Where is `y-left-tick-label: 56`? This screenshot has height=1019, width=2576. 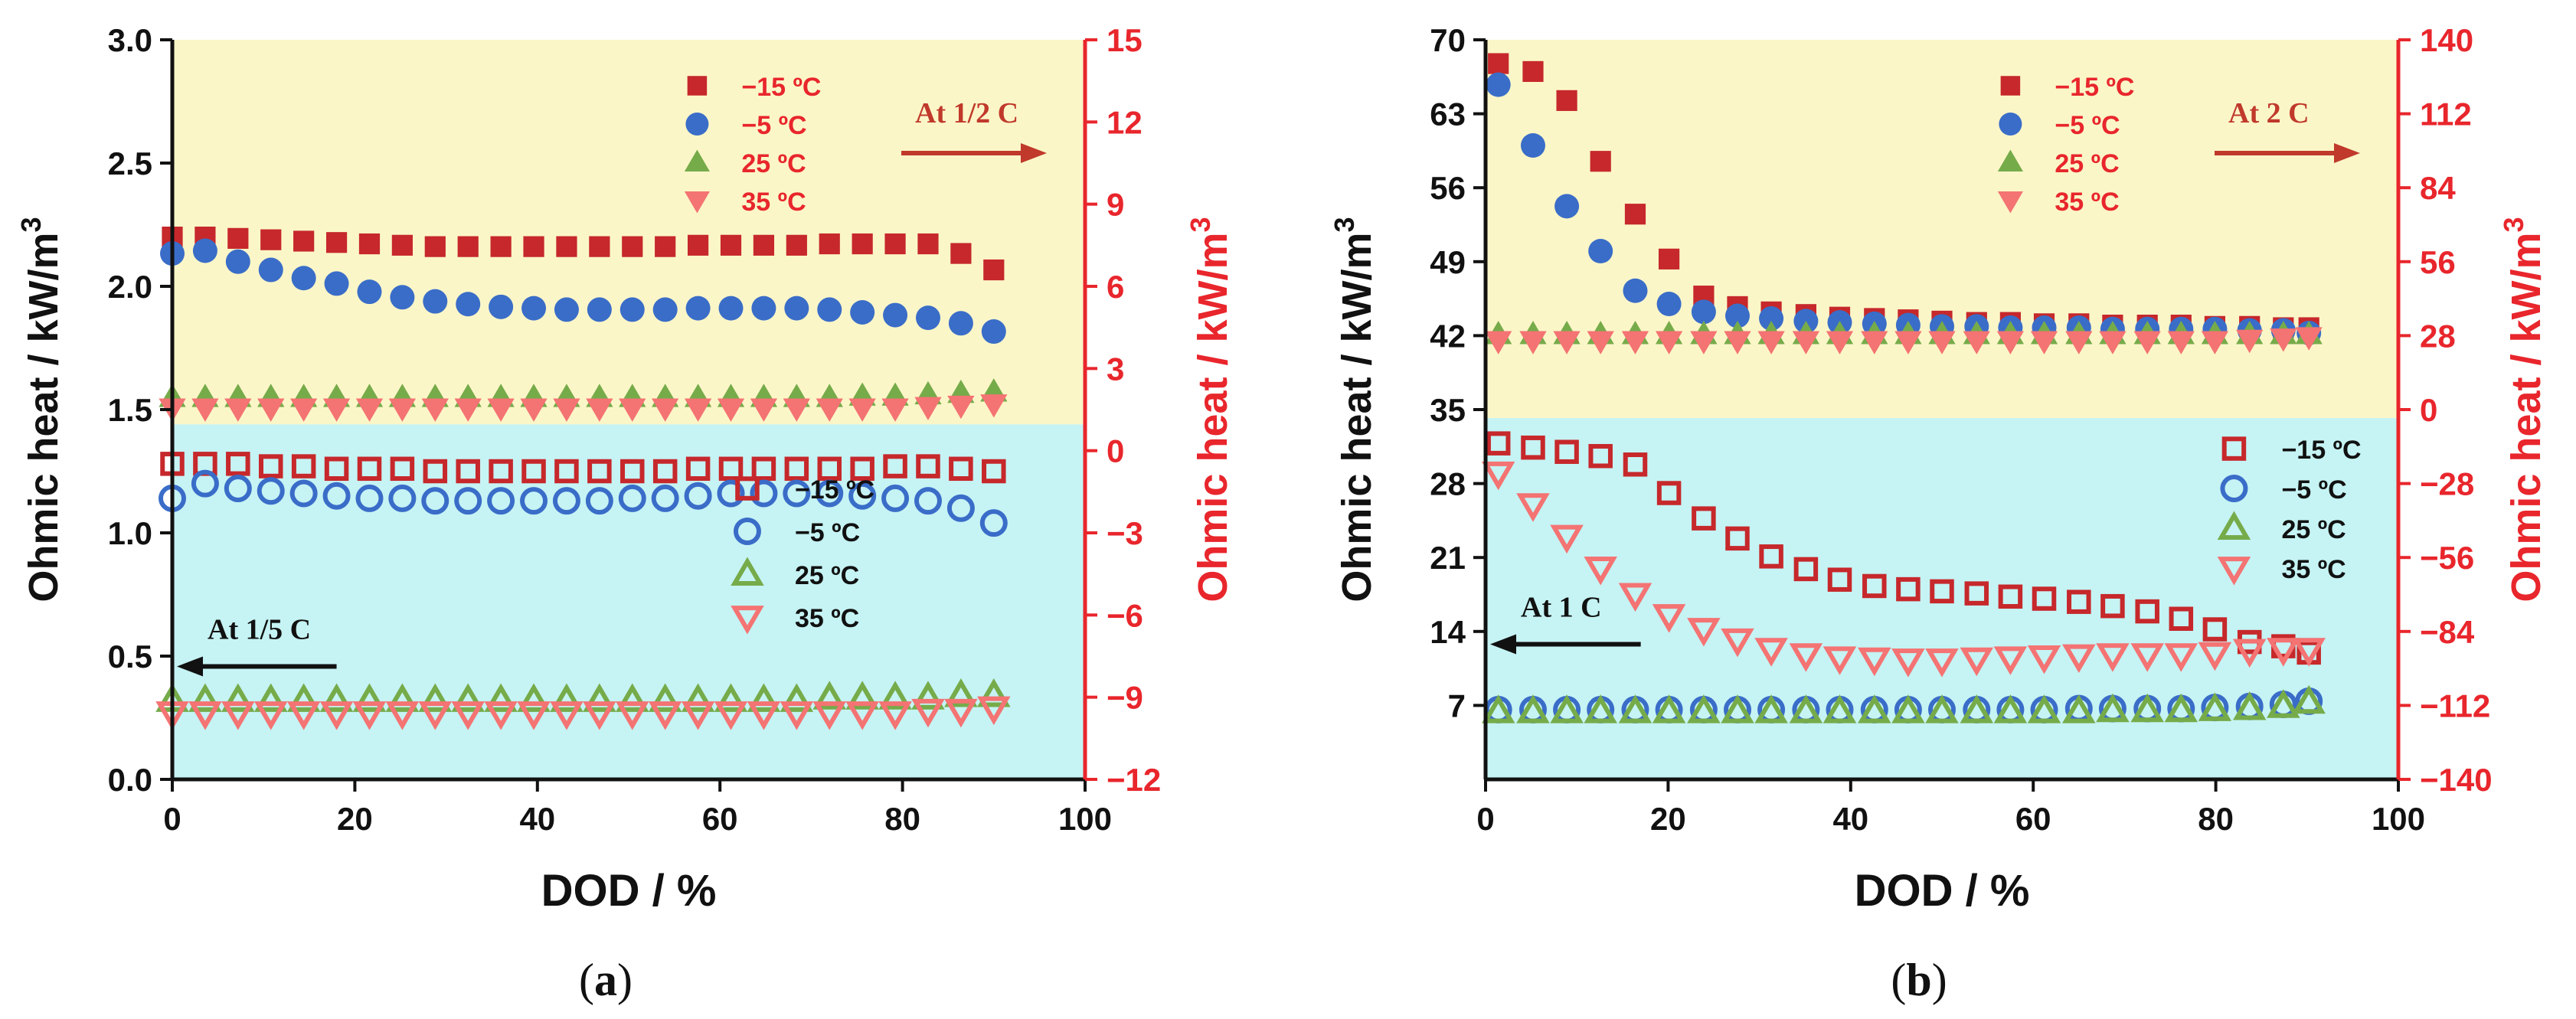
y-left-tick-label: 56 is located at coordinates (1448, 188).